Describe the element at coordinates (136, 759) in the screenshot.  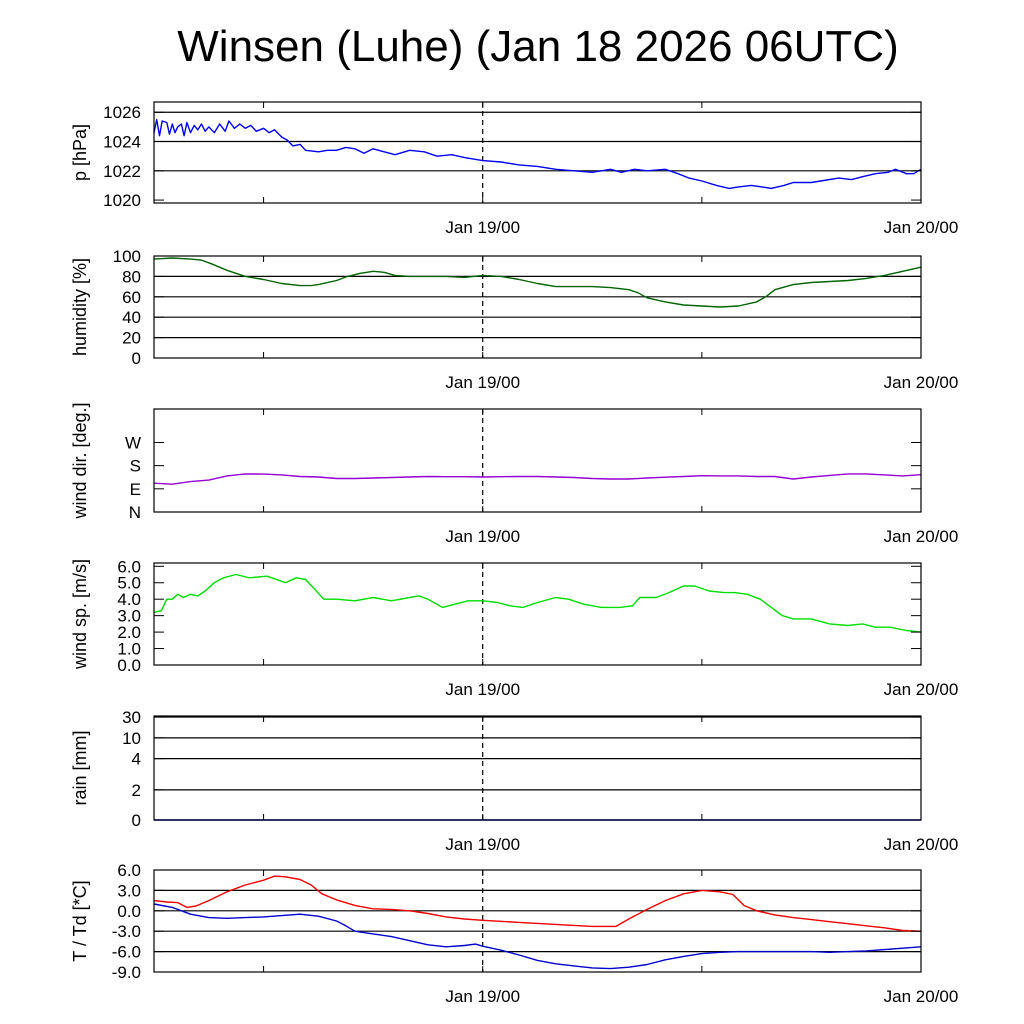
I see `y-tick-label: 4` at that location.